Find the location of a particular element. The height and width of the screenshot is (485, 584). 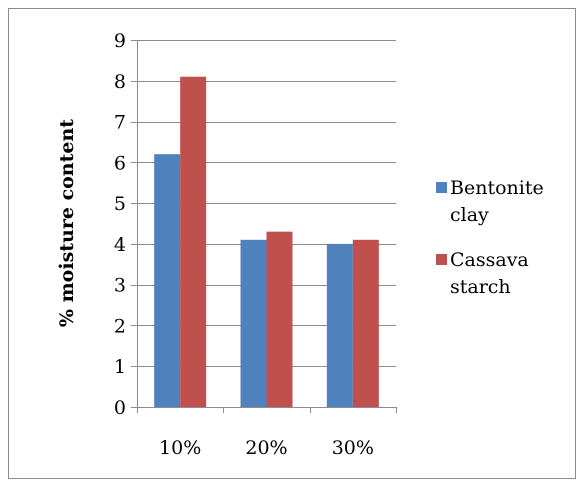

y-tick-labels: 0 1 2 3 4 5 6 7 8 9 is located at coordinates (120, 224).